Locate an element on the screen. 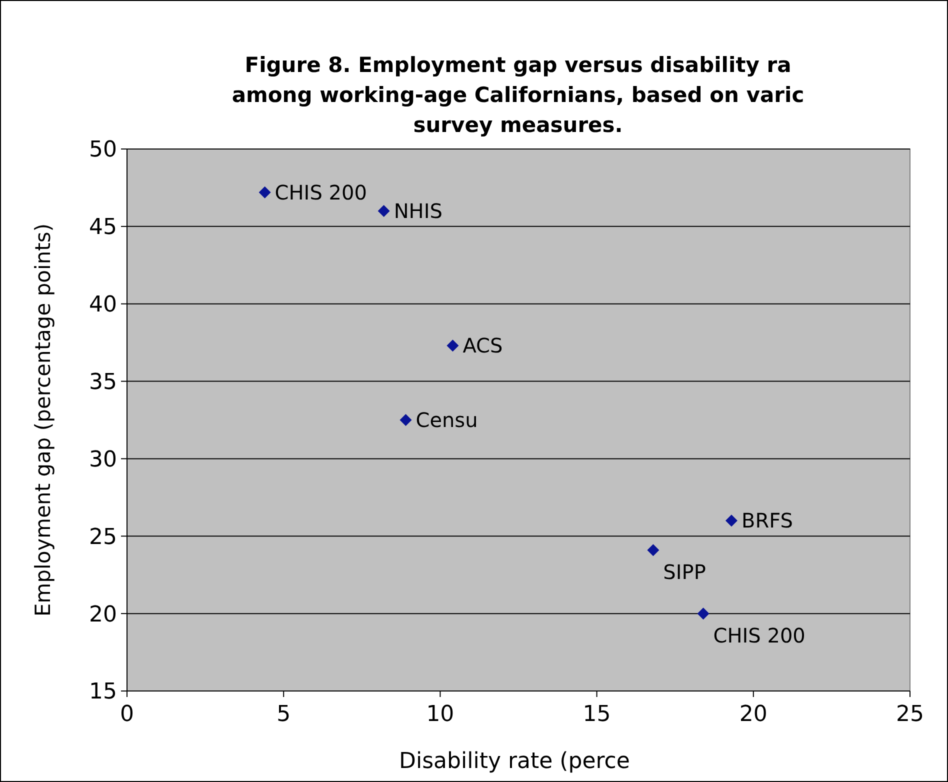  y-tick-label: 25 is located at coordinates (103, 537).